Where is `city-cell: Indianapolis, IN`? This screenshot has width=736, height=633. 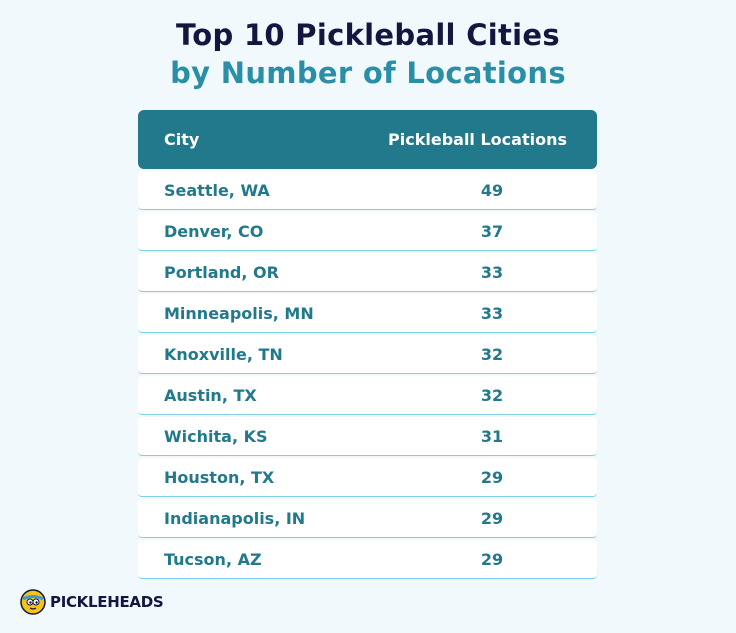 city-cell: Indianapolis, IN is located at coordinates (235, 518).